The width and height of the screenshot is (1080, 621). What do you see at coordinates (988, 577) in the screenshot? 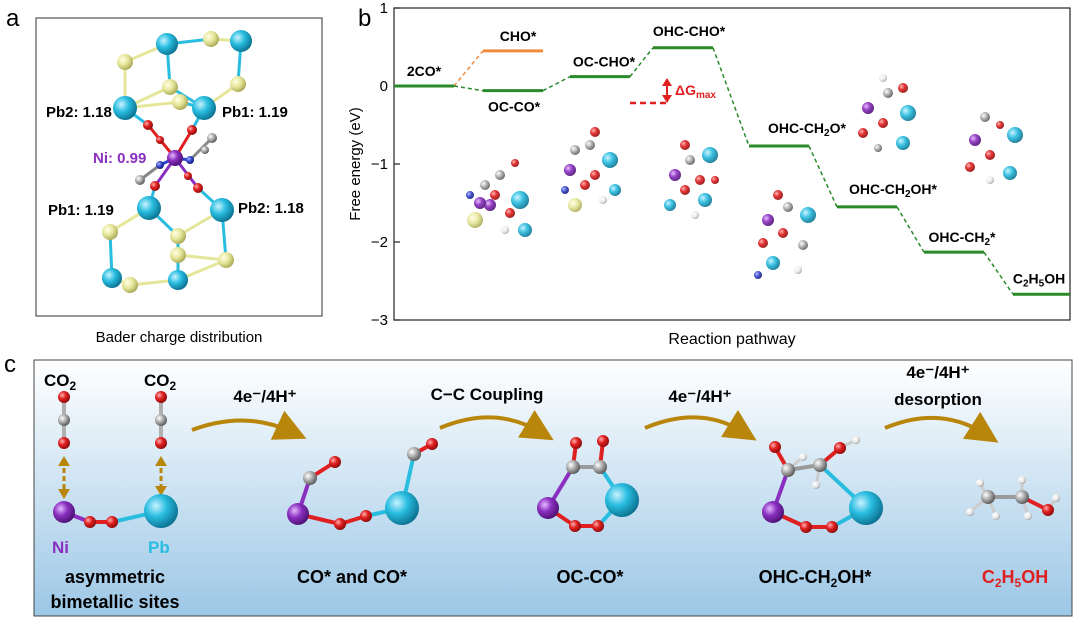
I see `product-c: C` at bounding box center [988, 577].